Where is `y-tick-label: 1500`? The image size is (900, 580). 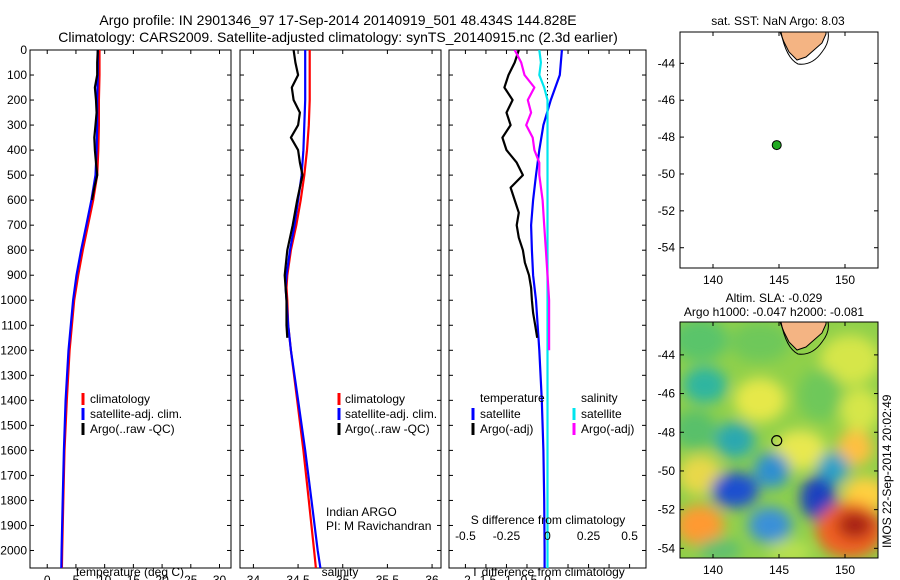 y-tick-label: 1500 is located at coordinates (13, 425).